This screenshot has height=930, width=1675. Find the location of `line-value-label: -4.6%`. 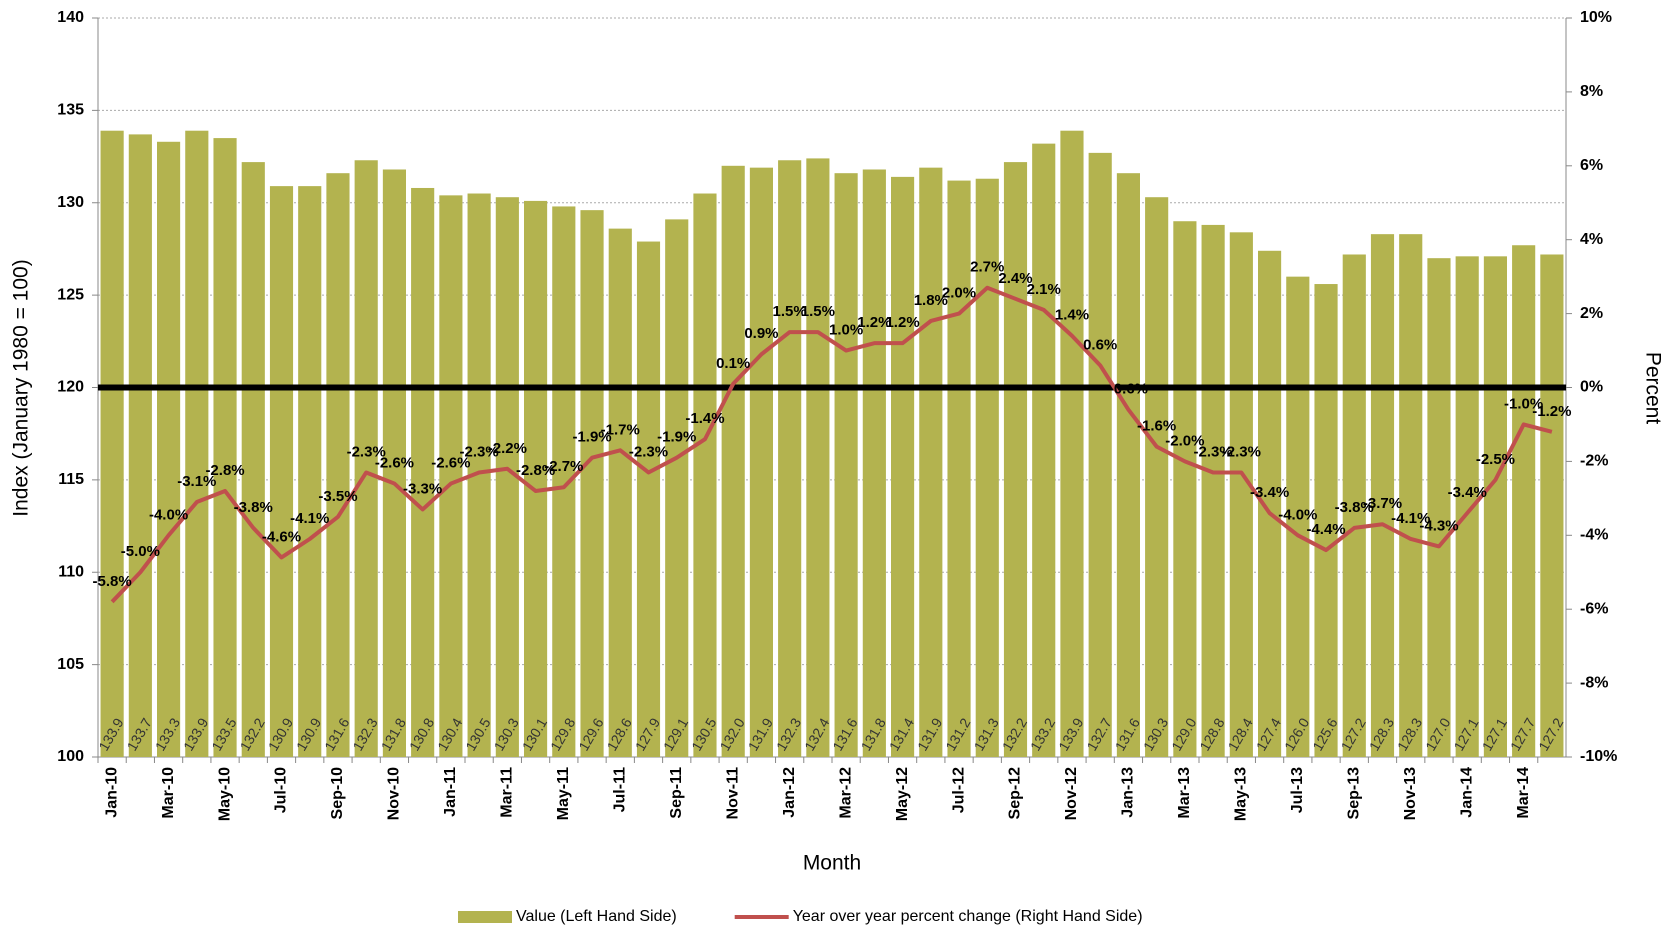

line-value-label: -4.6% is located at coordinates (281, 536).